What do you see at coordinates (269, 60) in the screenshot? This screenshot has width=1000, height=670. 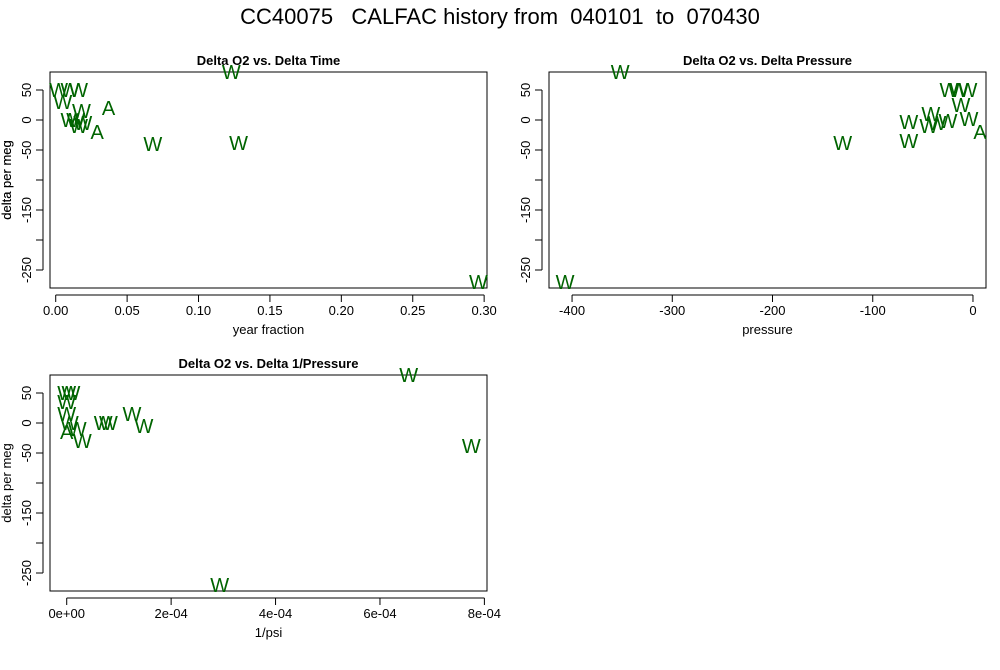 I see `plot-title: Delta O2 vs. Delta Time` at bounding box center [269, 60].